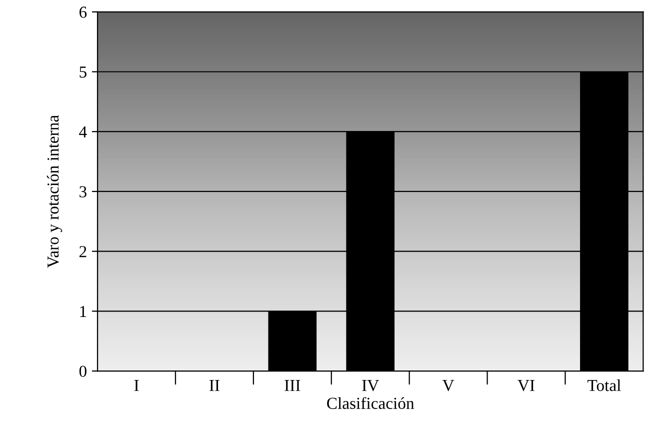  I want to click on y-tick-label: 3, so click(83, 192).